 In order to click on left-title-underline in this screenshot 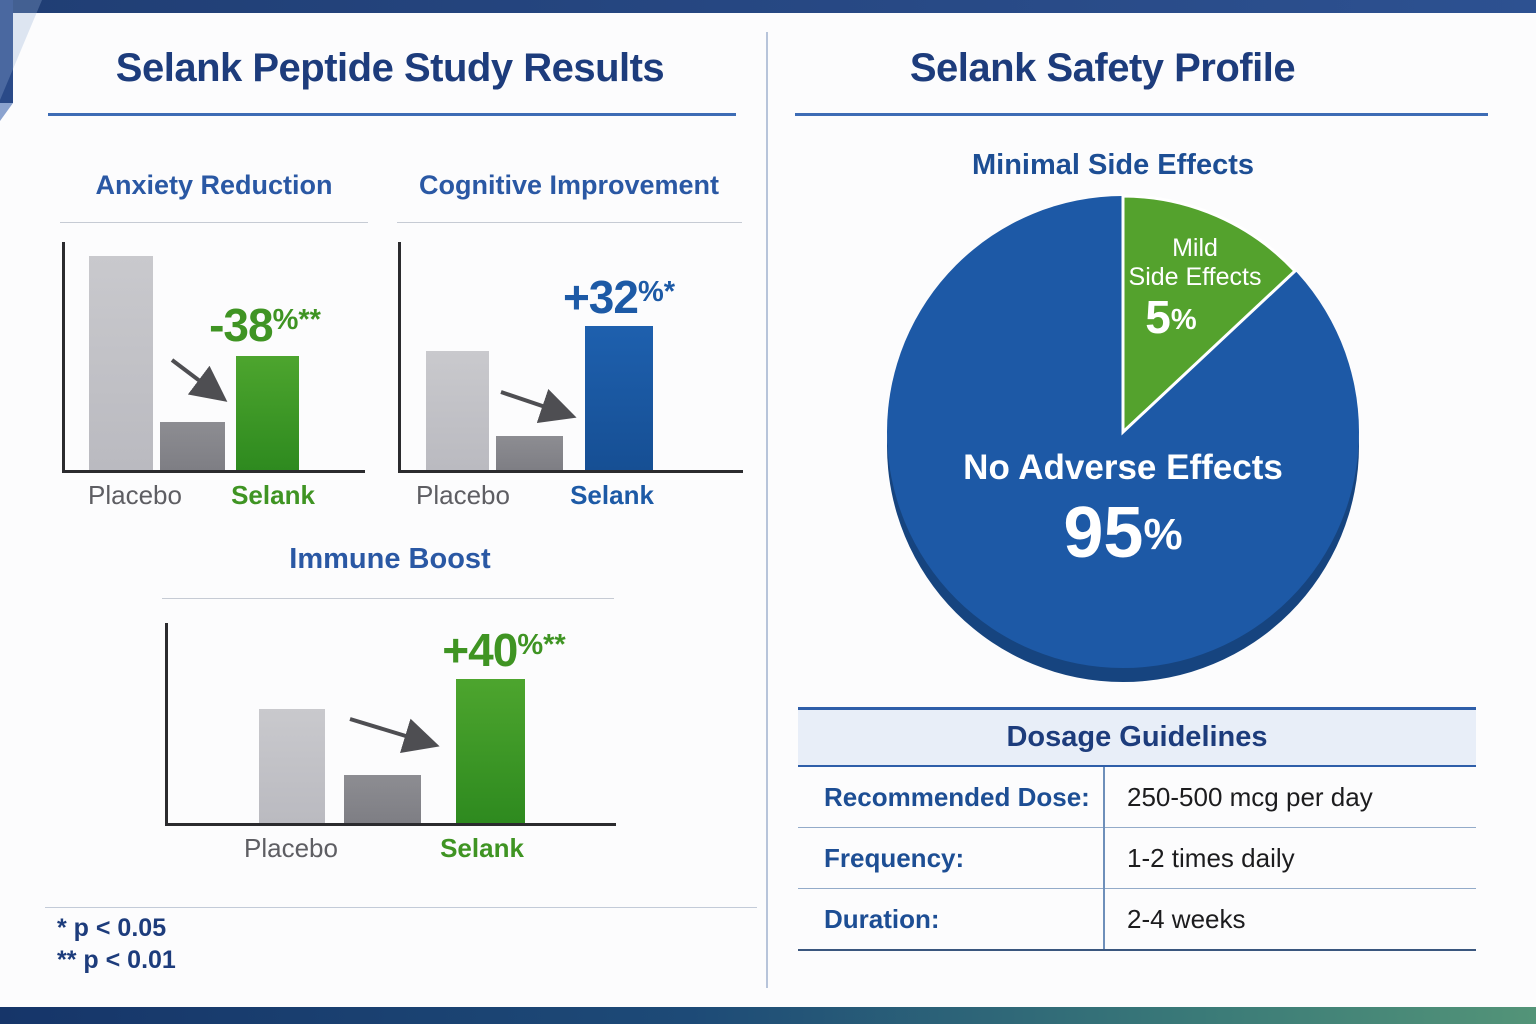, I will do `click(392, 114)`.